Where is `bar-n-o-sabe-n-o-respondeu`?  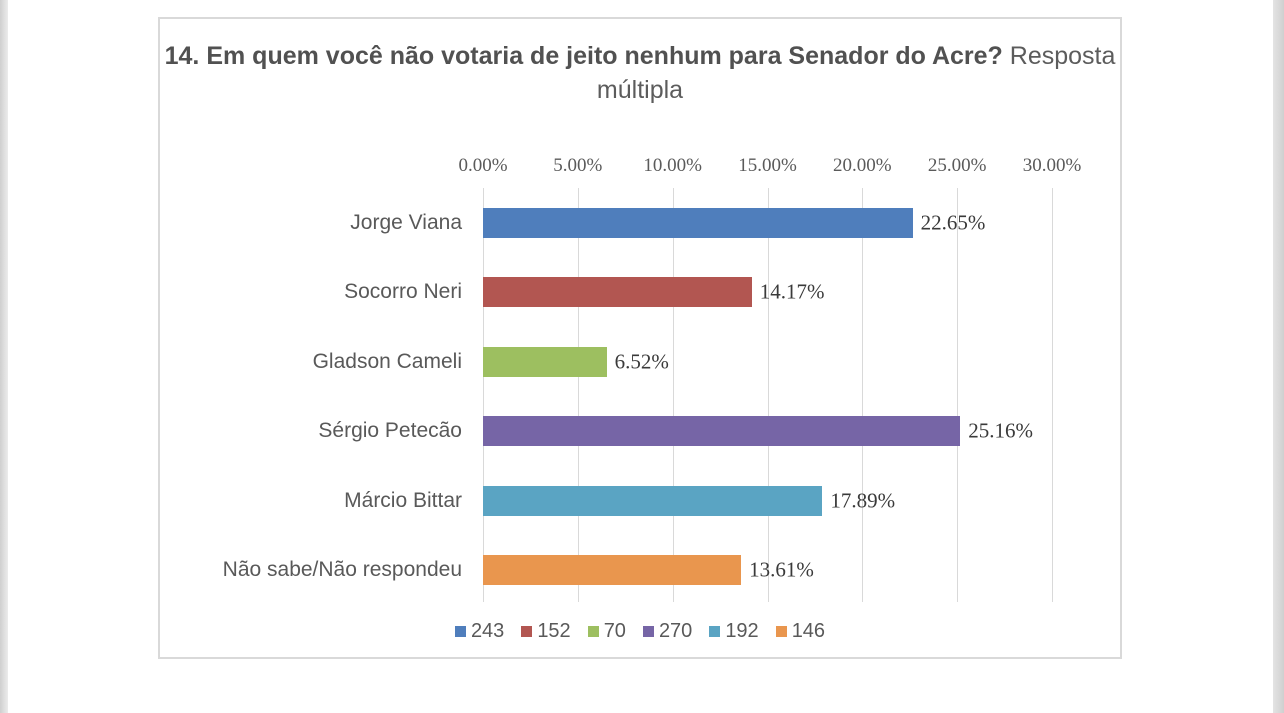 bar-n-o-sabe-n-o-respondeu is located at coordinates (612, 570).